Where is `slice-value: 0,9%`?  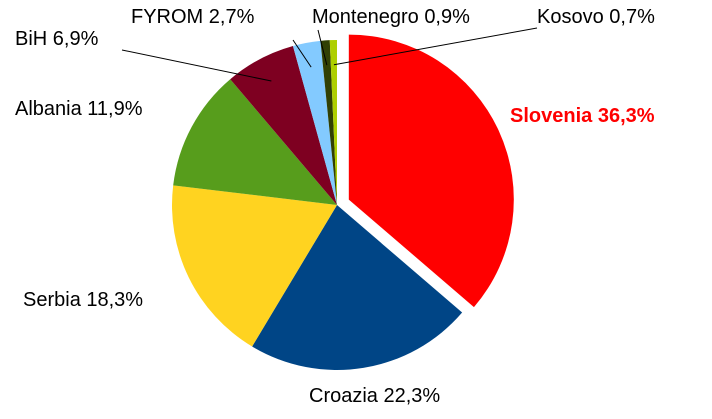 slice-value: 0,9% is located at coordinates (447, 17).